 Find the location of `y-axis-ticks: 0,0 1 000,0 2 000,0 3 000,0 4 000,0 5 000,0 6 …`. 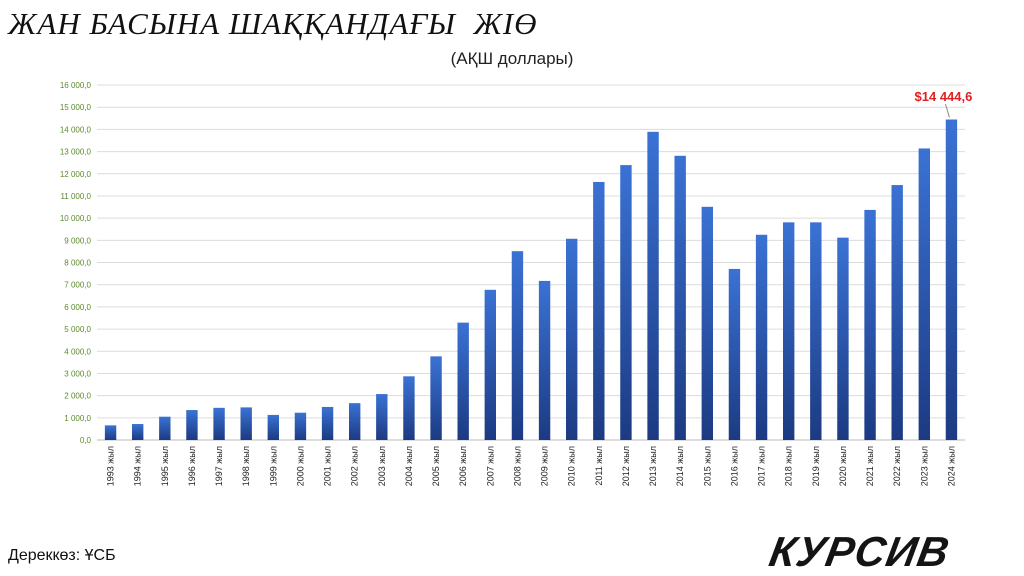

y-axis-ticks: 0,0 1 000,0 2 000,0 3 000,0 4 000,0 5 000,0 6 … is located at coordinates (76, 263).